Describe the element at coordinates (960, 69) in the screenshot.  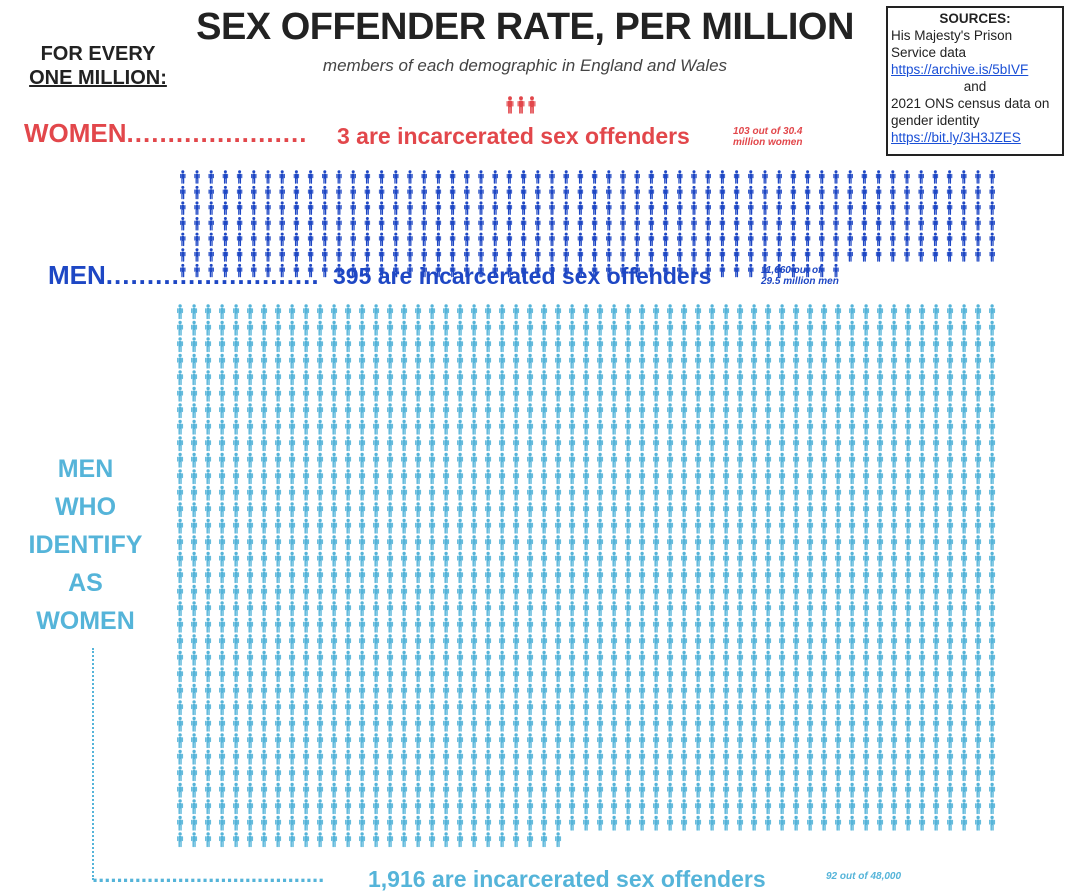
I see `source-link-archive: https://archive.is/5bIVF` at that location.